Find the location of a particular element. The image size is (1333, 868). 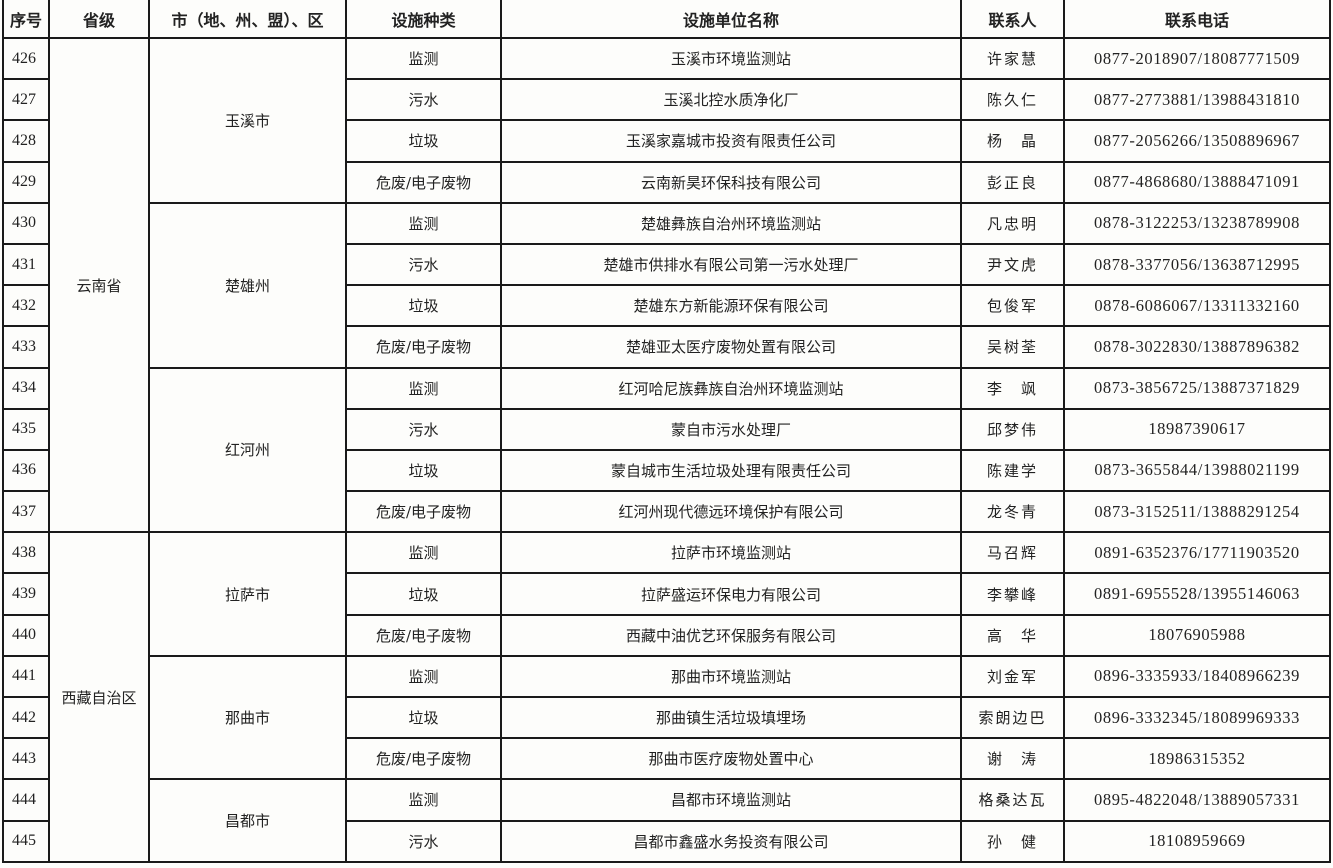

unit-name-cell: 红河哈尼族彝族自治州环境监测站 is located at coordinates (731, 388).